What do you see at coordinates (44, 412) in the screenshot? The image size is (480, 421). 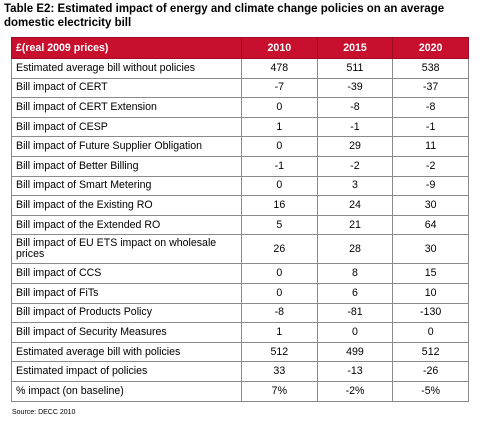 I see `source-note: Source: DECC 2010` at bounding box center [44, 412].